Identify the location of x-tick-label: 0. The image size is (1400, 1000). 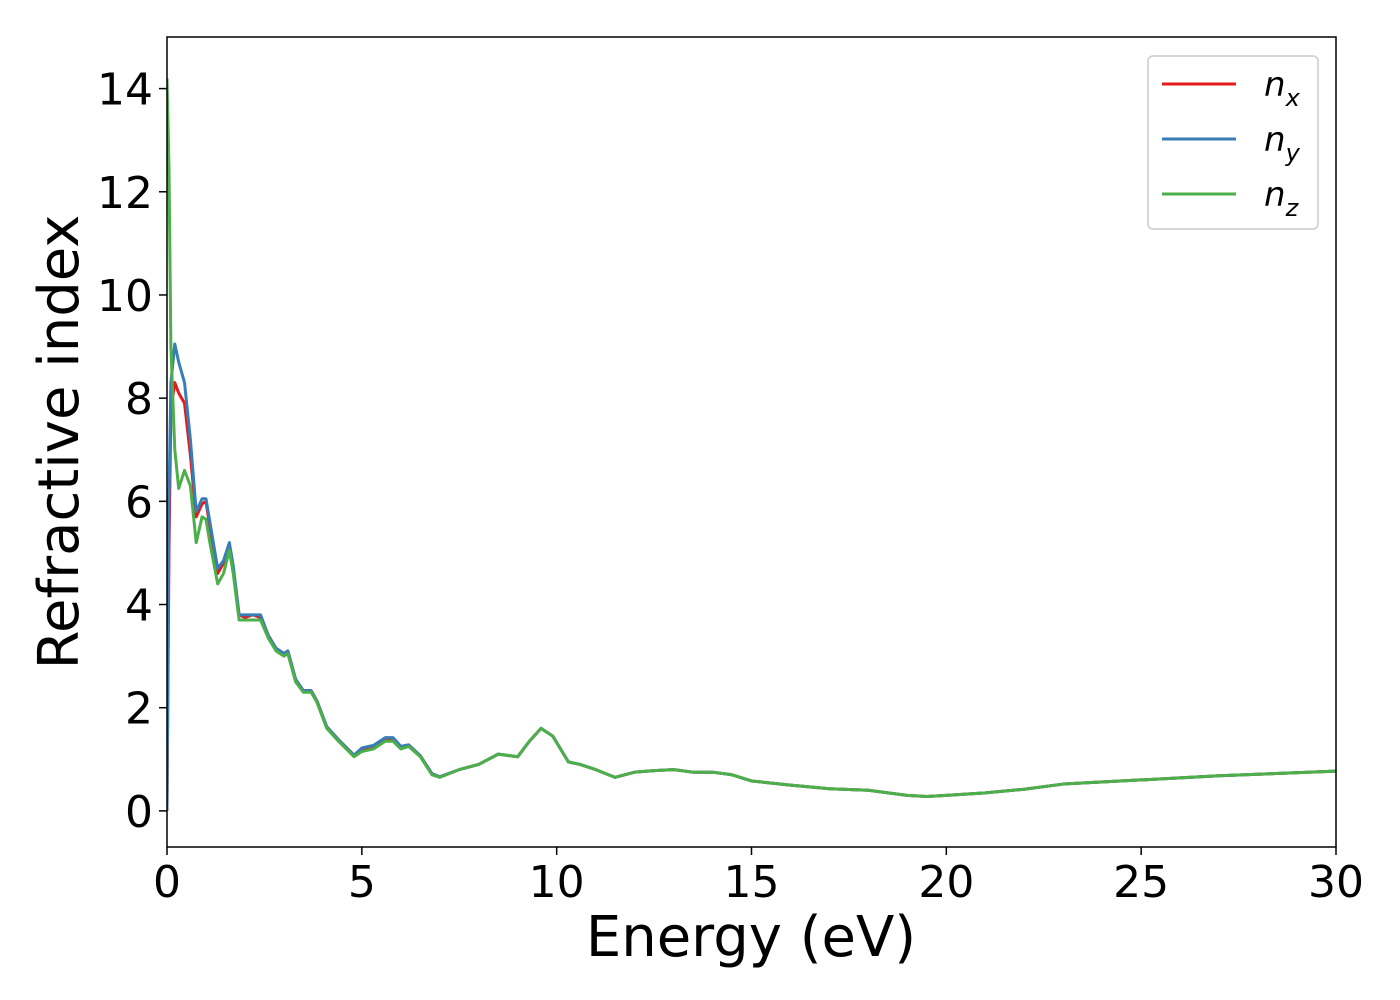
(167, 882).